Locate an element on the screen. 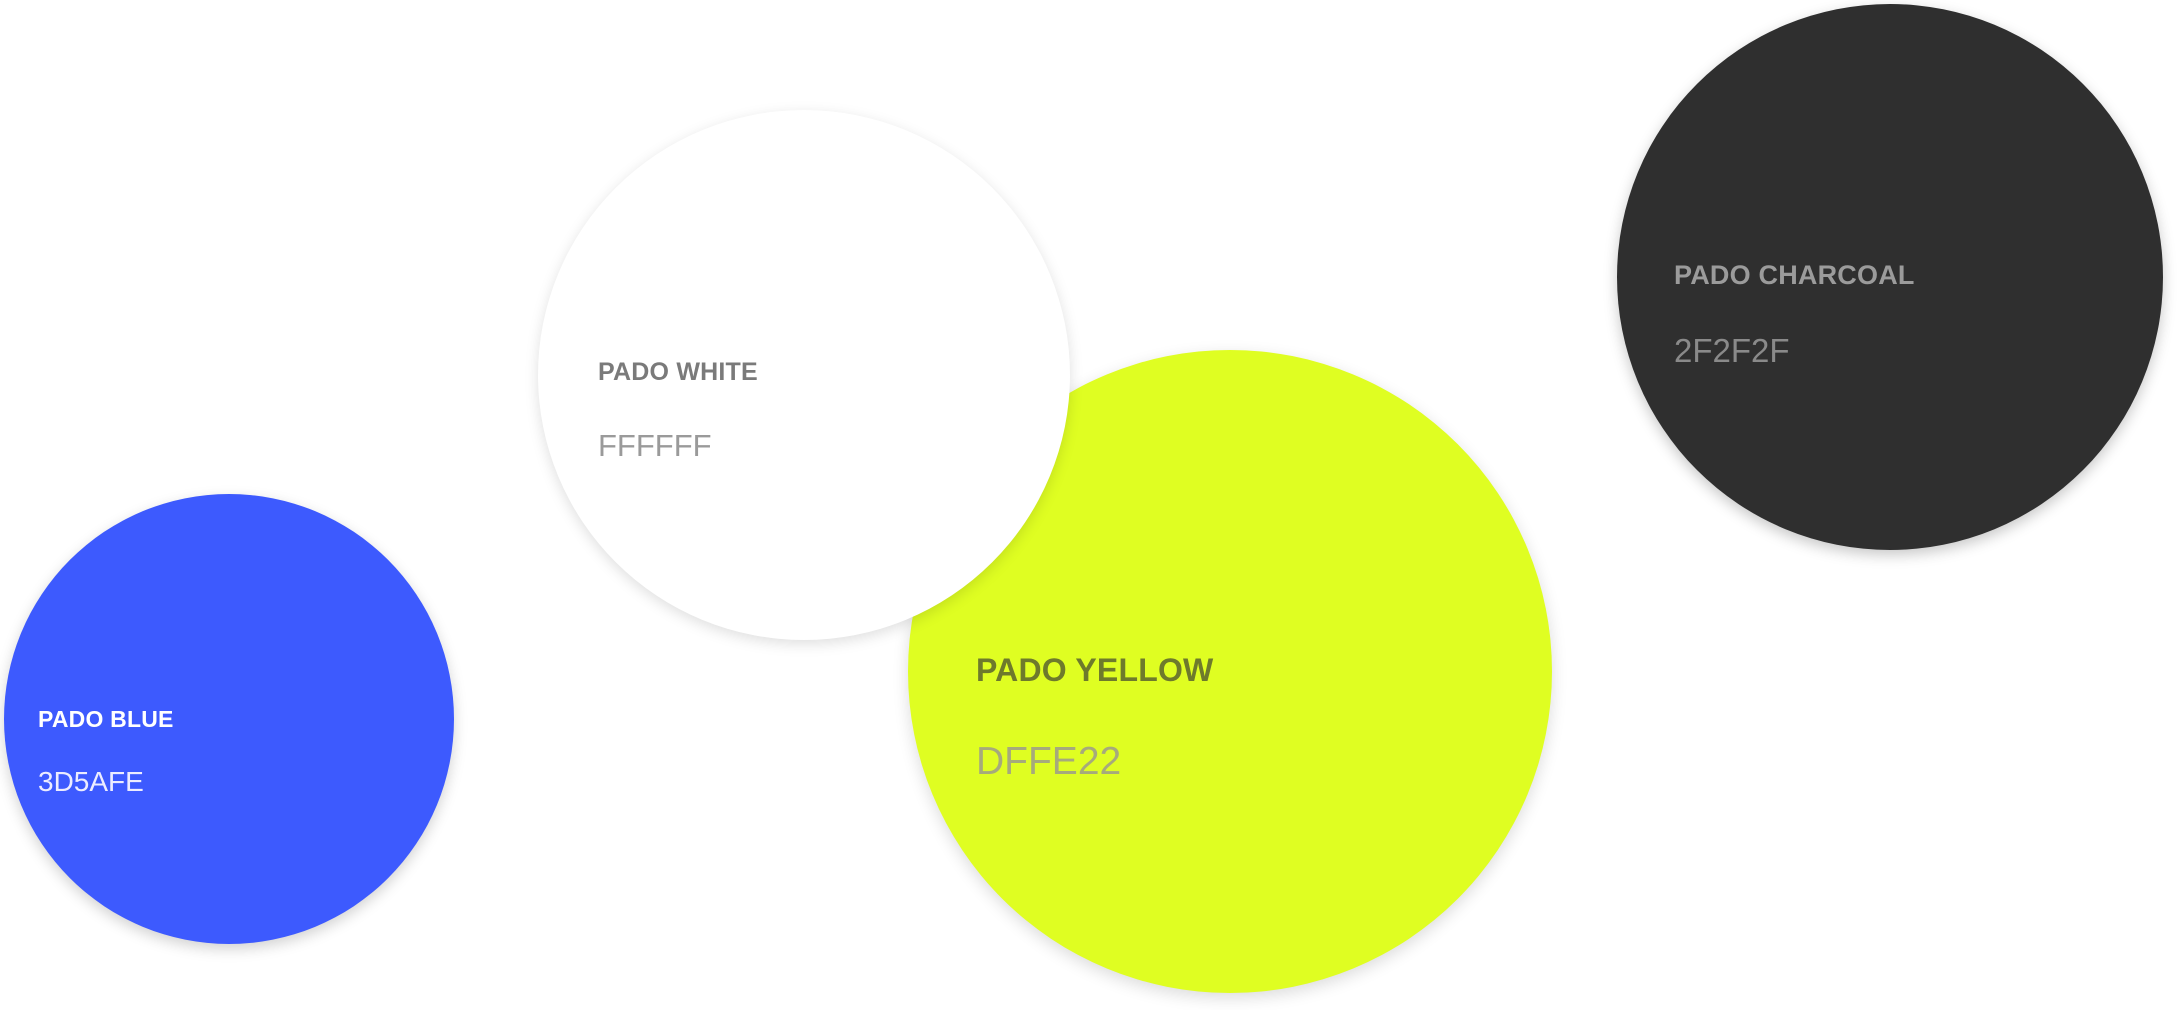  swatch-hex-code: DFFE22 is located at coordinates (1049, 761).